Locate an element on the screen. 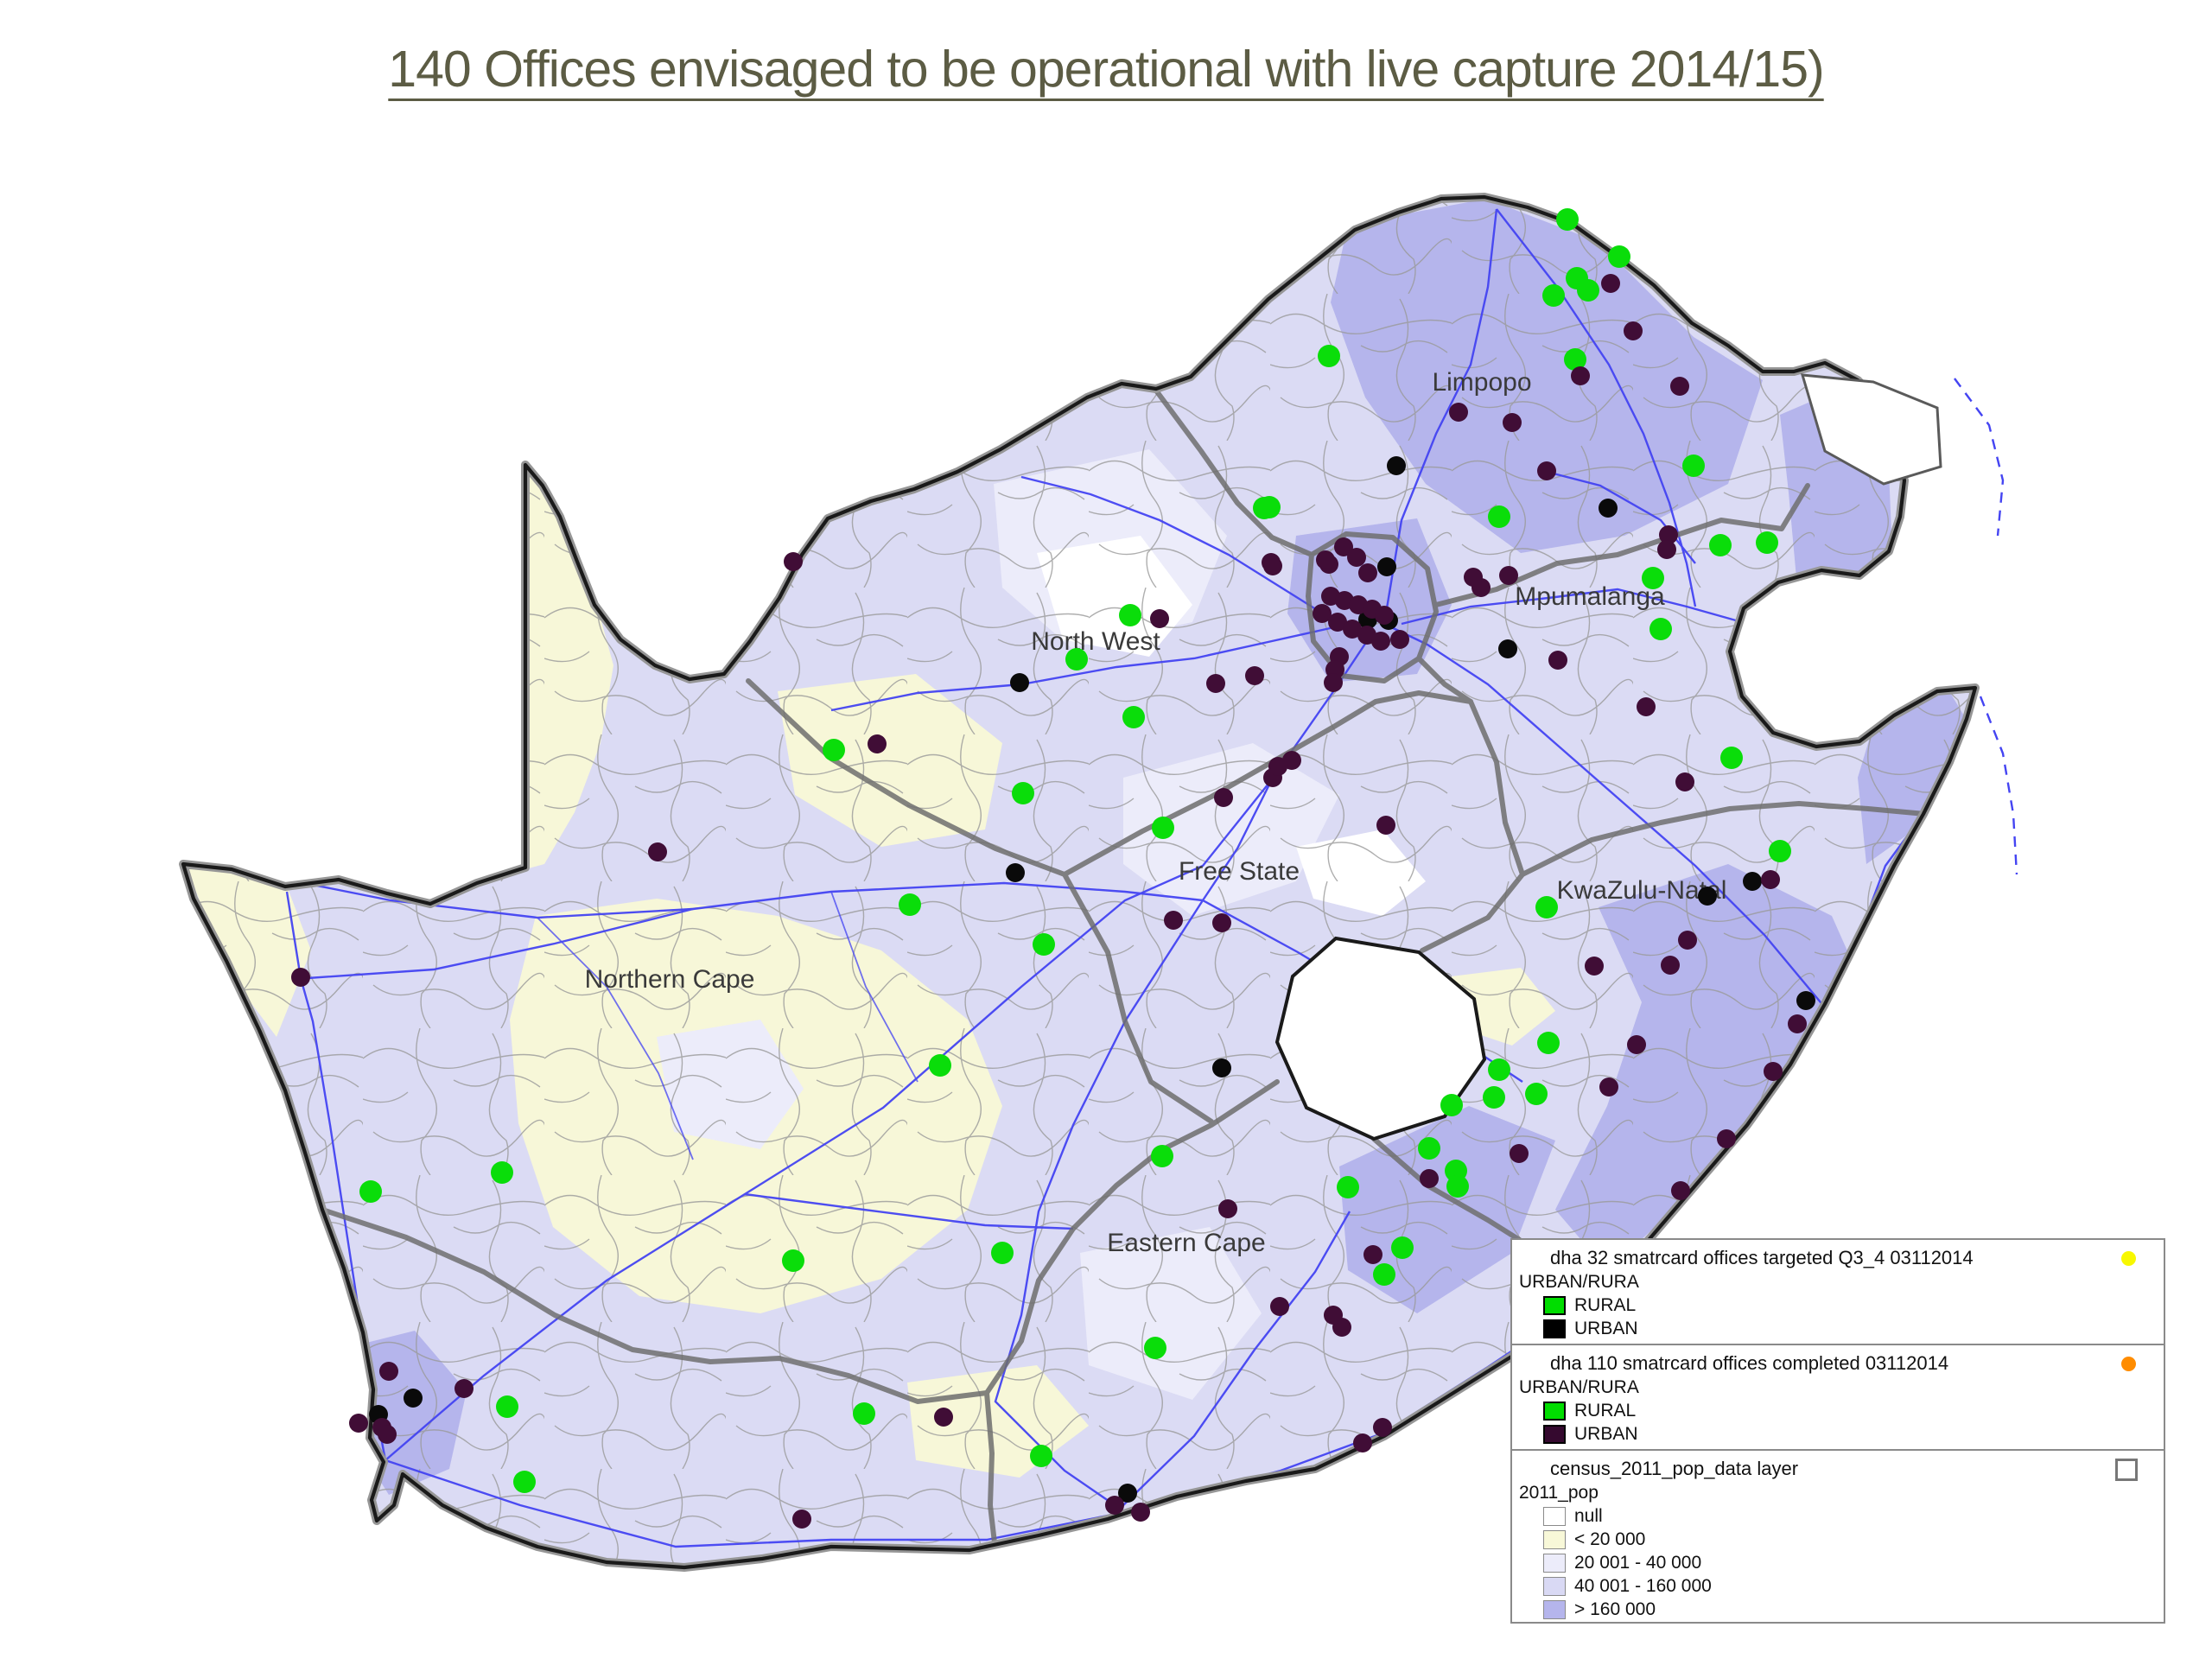  layer-checkbox is located at coordinates (2126, 1470).